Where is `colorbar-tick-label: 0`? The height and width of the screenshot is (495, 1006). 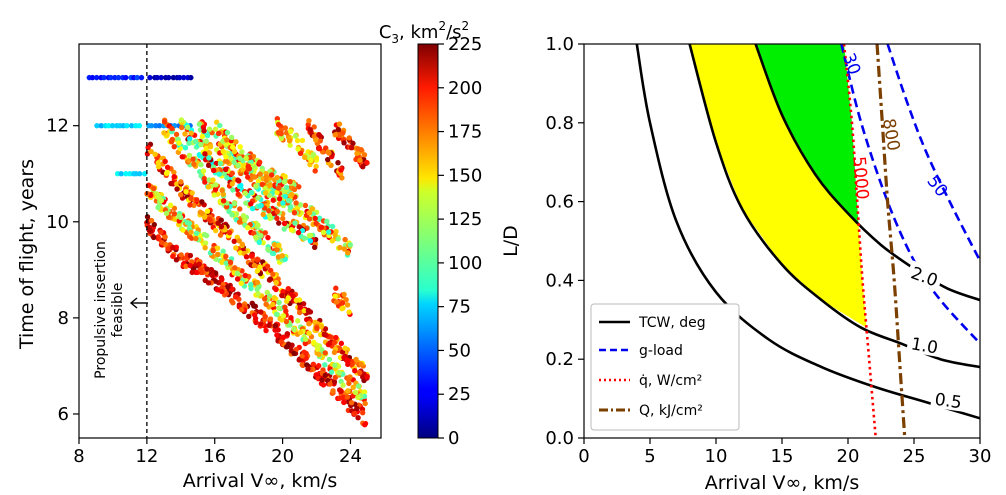
colorbar-tick-label: 0 is located at coordinates (453, 438).